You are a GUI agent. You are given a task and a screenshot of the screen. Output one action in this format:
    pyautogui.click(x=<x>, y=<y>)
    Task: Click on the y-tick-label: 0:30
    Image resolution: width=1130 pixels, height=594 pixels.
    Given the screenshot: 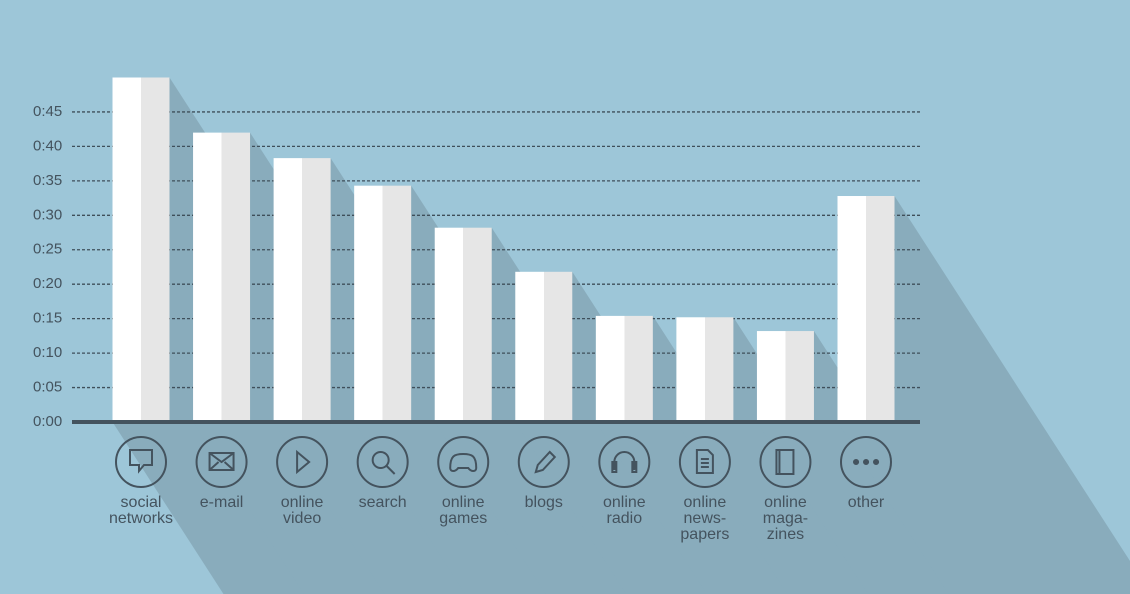 What is the action you would take?
    pyautogui.click(x=47, y=214)
    